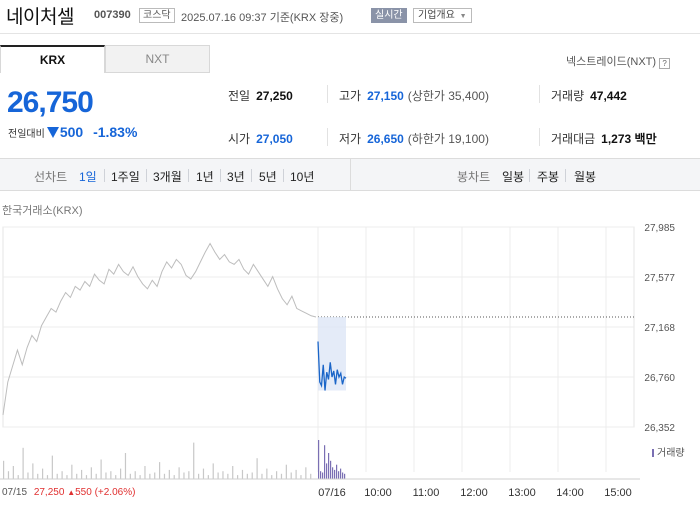 The height and width of the screenshot is (505, 700). I want to click on market-tabs: KRX NXT, so click(105, 59).